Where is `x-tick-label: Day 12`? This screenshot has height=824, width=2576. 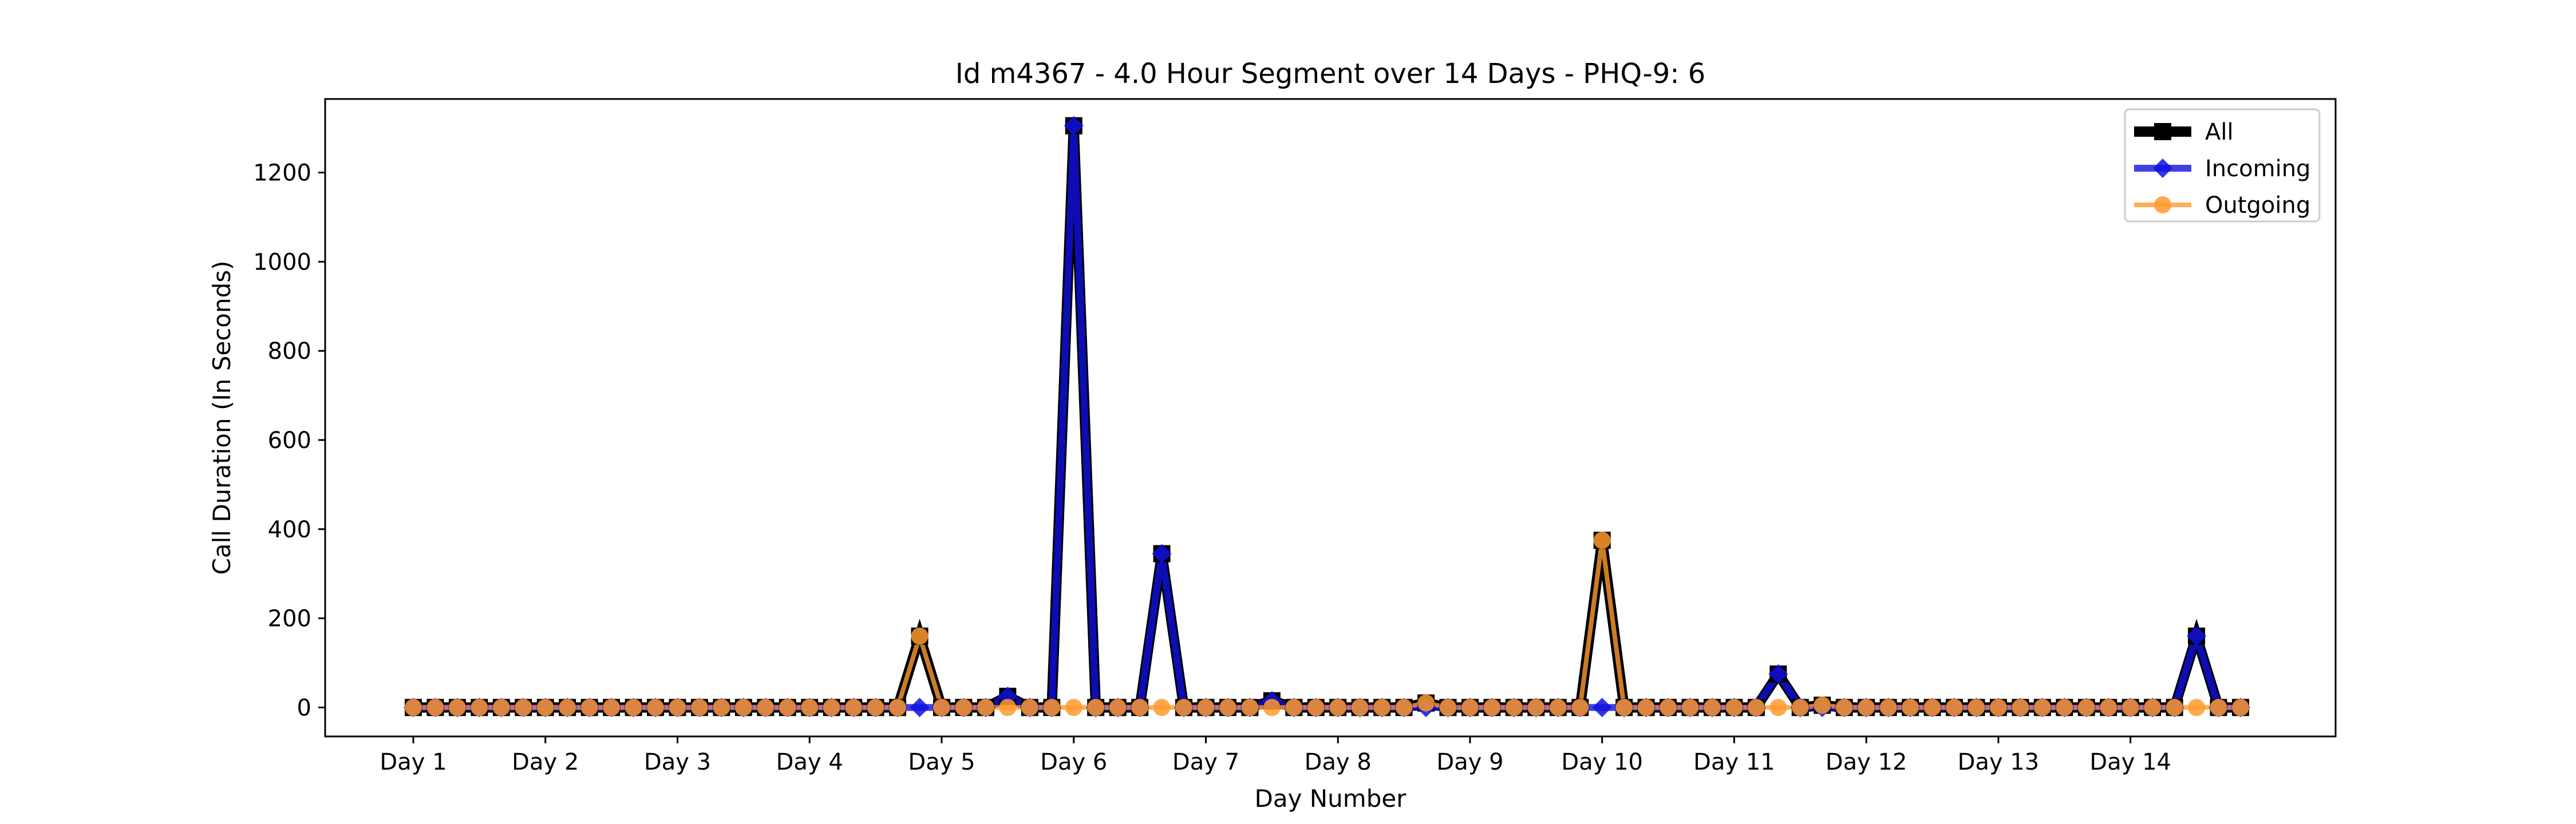
x-tick-label: Day 12 is located at coordinates (1866, 762).